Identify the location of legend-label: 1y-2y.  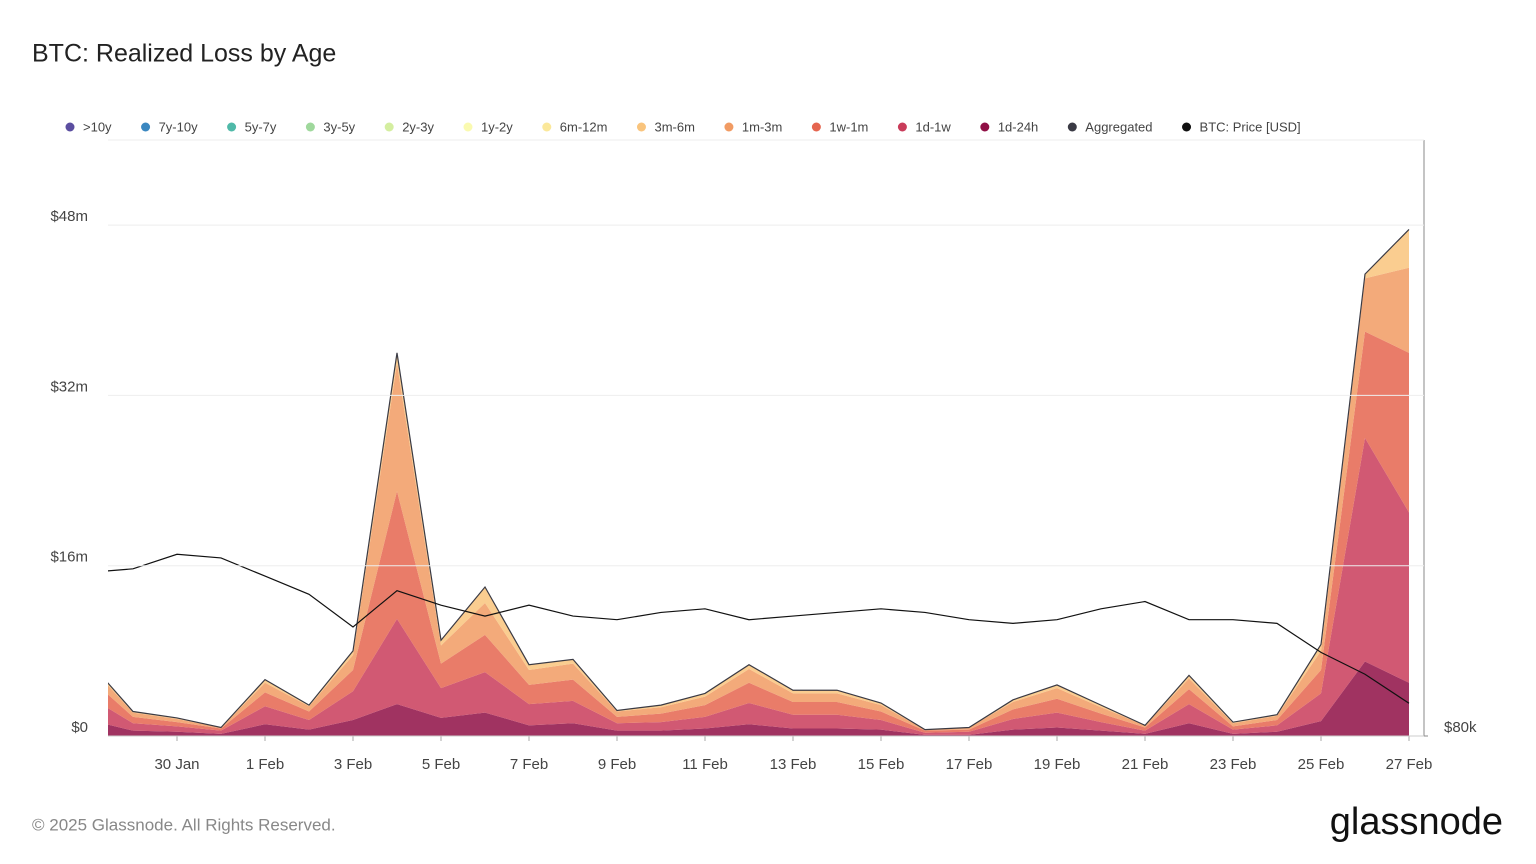
(497, 126).